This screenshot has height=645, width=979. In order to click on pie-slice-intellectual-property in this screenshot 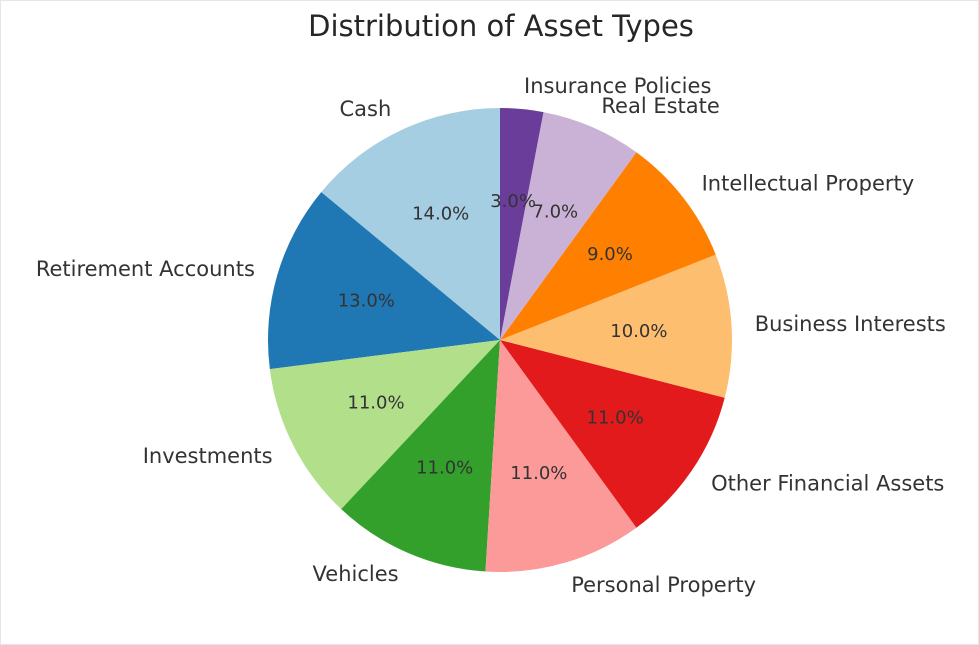, I will do `click(608, 246)`.